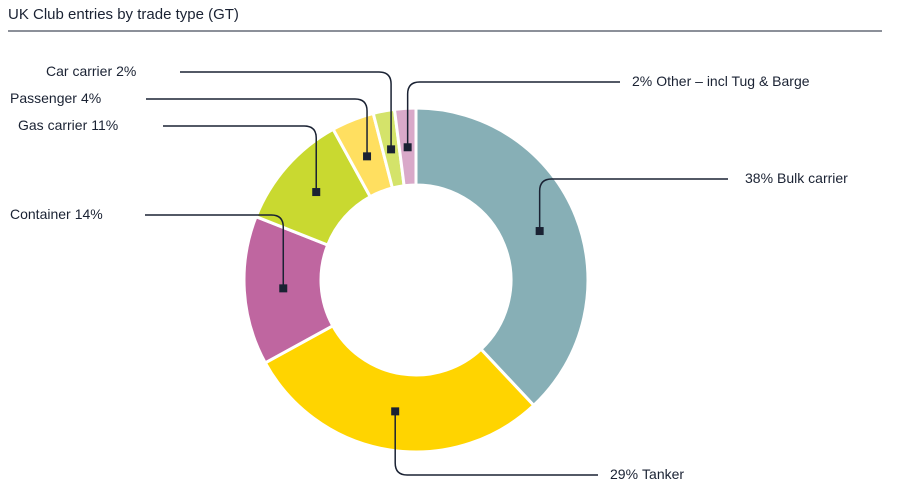 Image resolution: width=898 pixels, height=485 pixels. I want to click on data-label: 11%, so click(104, 125).